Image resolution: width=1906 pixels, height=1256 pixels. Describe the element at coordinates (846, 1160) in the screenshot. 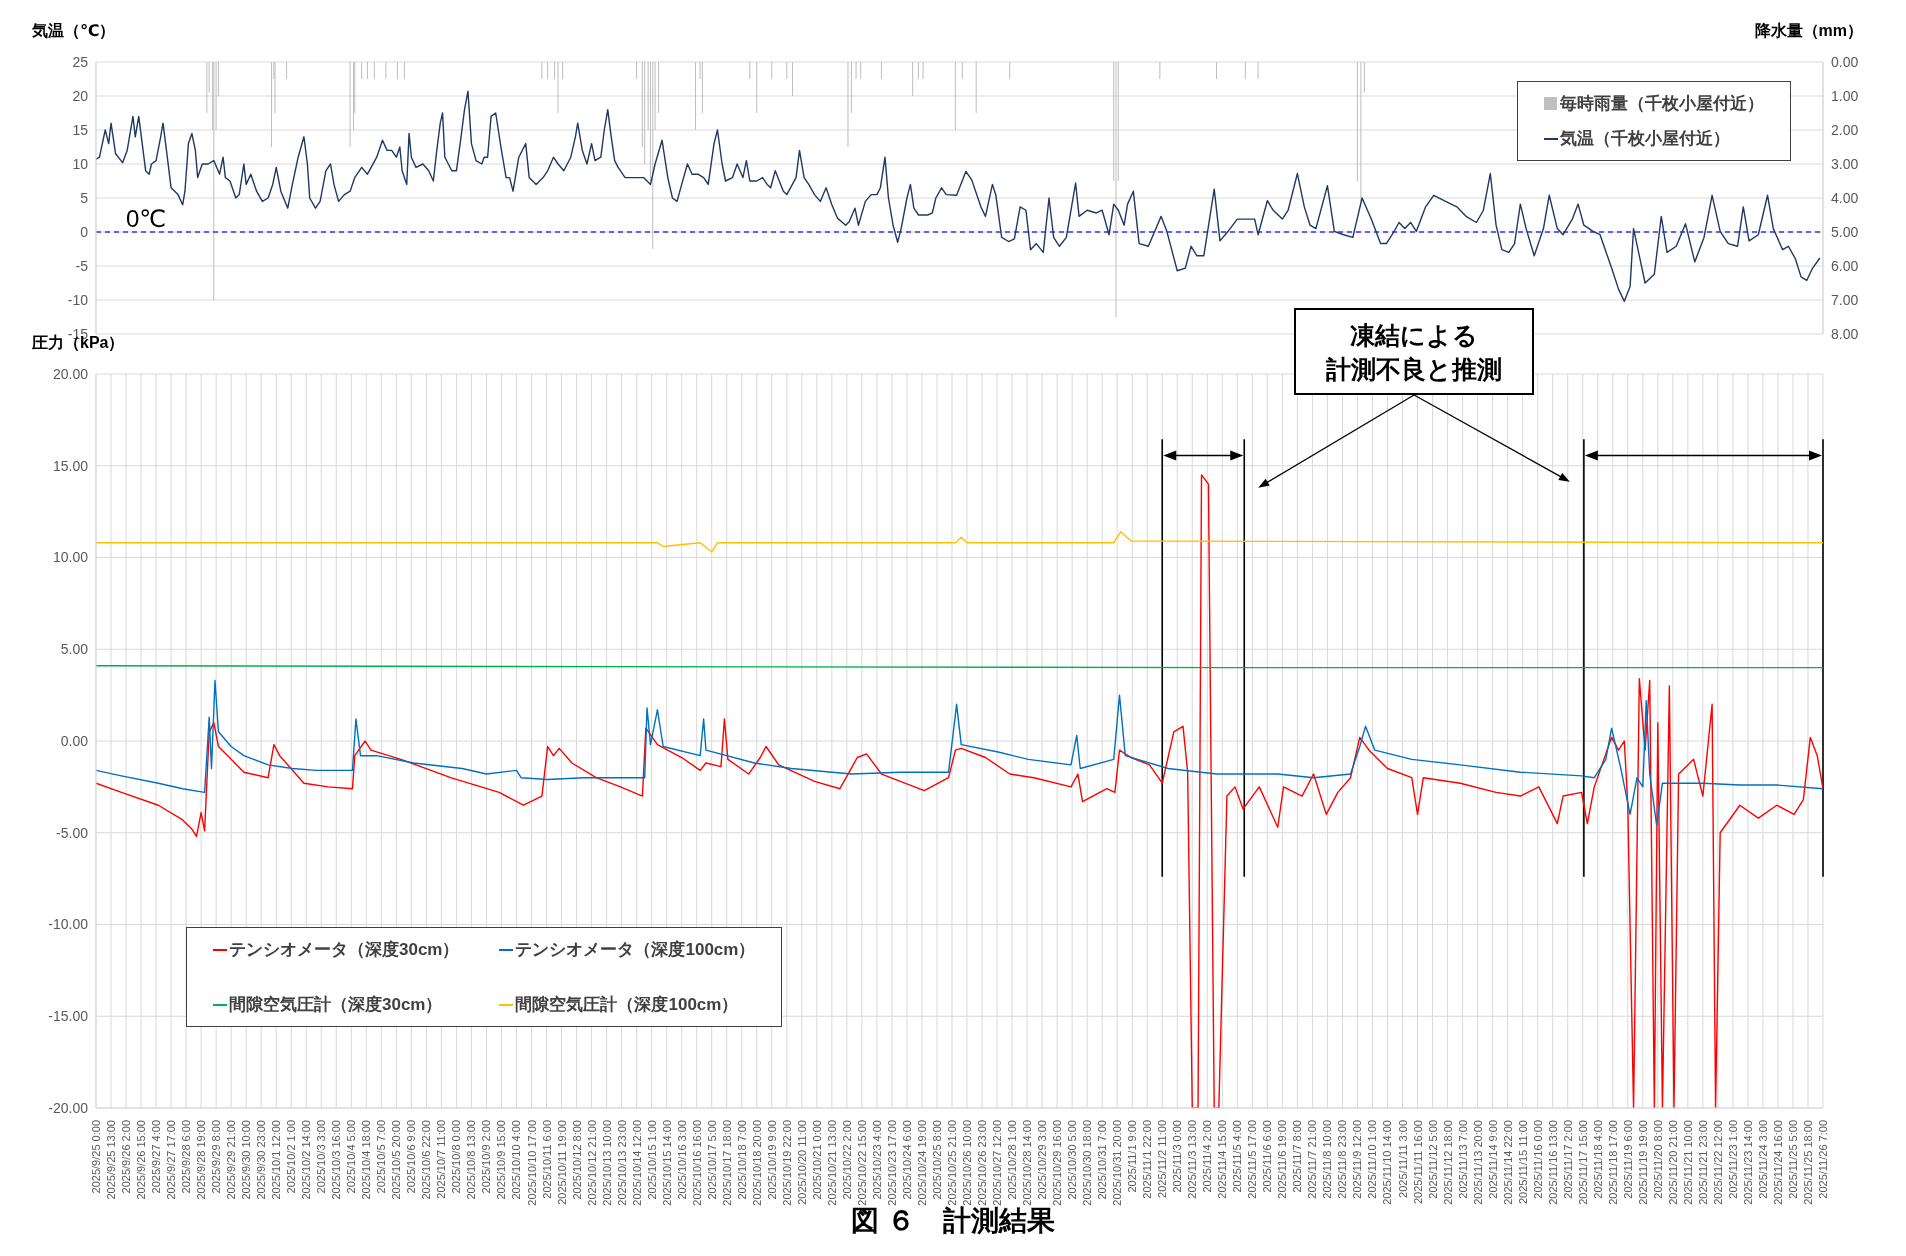

I see `x-tick-label: 2025/10/22 2:00` at that location.